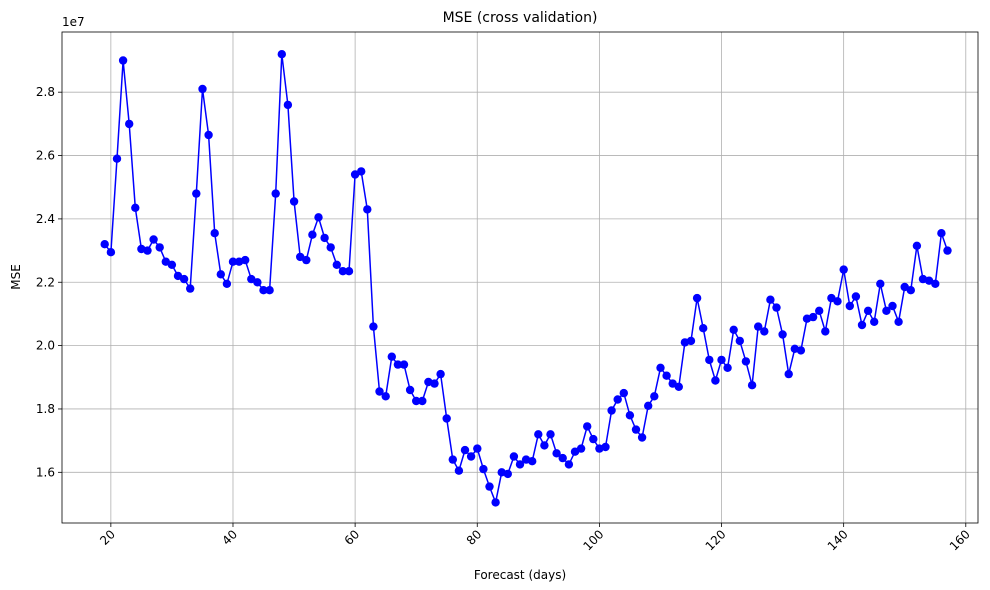 This screenshot has height=590, width=990. Describe the element at coordinates (838, 540) in the screenshot. I see `x-tick-label: 140` at that location.